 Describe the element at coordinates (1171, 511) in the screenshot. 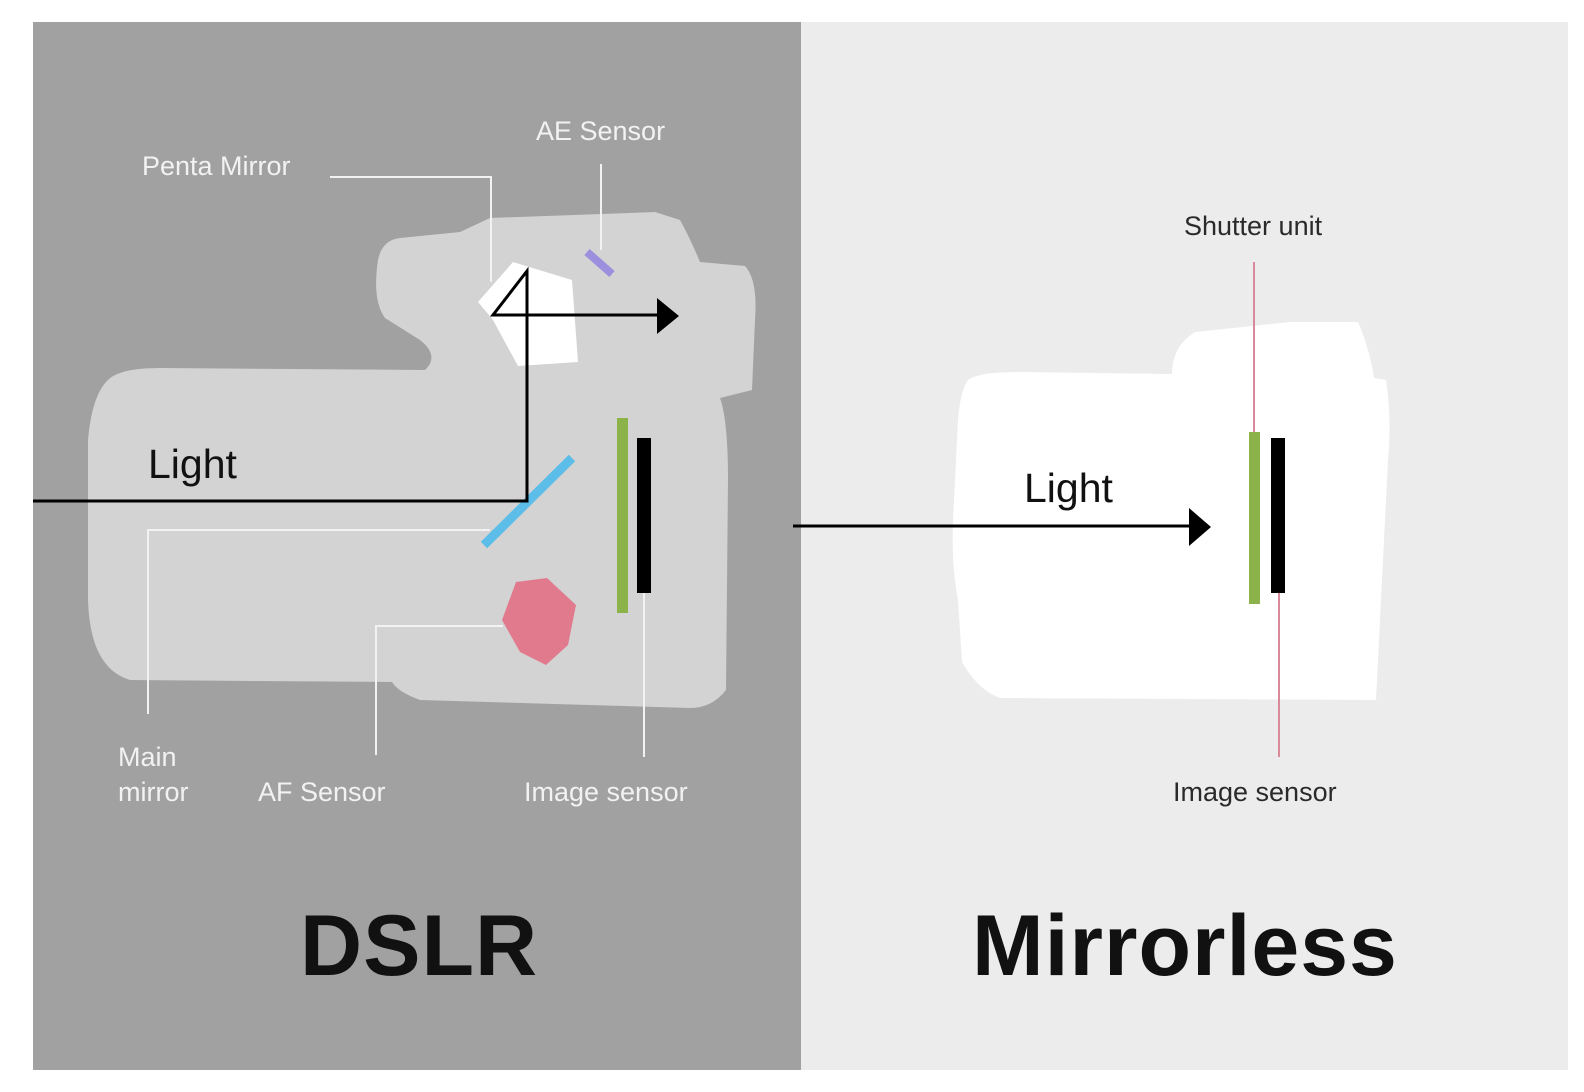

I see `mirrorless-camera-body` at that location.